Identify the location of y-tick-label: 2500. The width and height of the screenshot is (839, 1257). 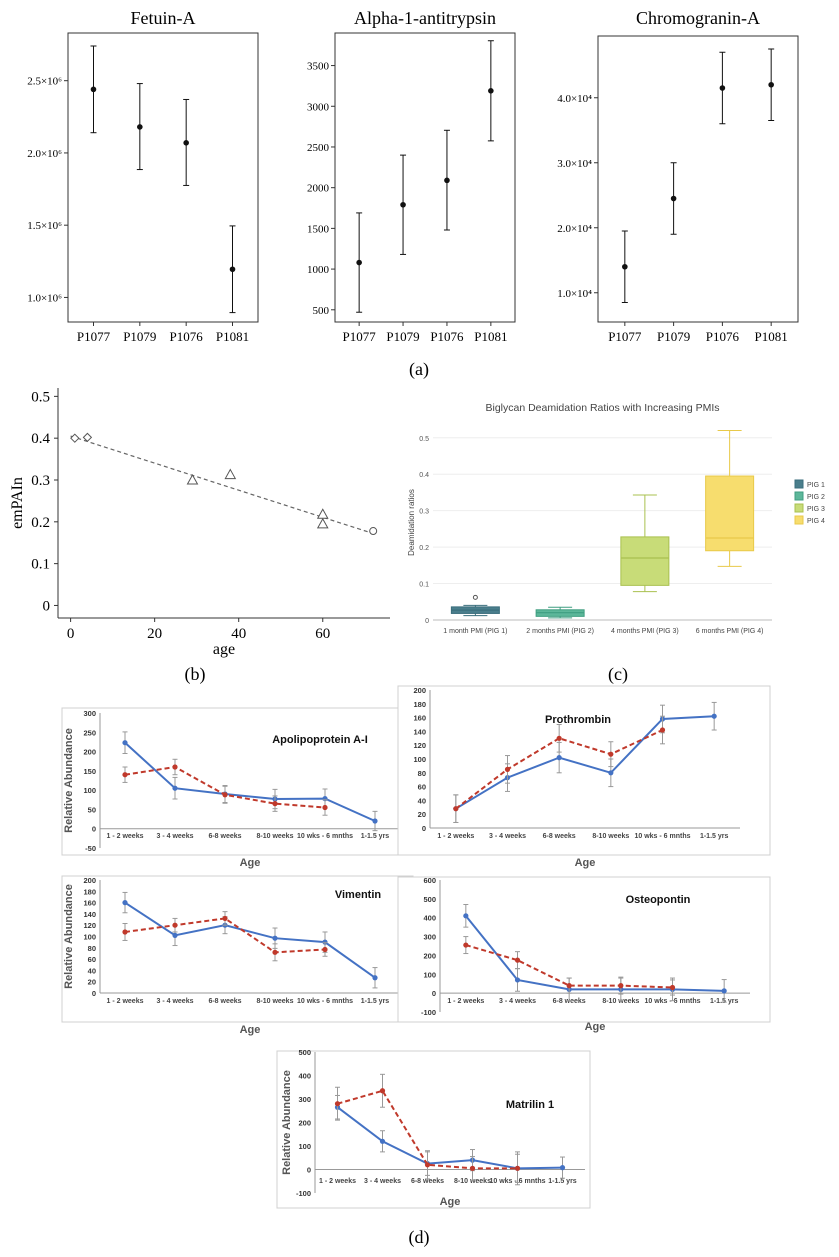
(318, 148).